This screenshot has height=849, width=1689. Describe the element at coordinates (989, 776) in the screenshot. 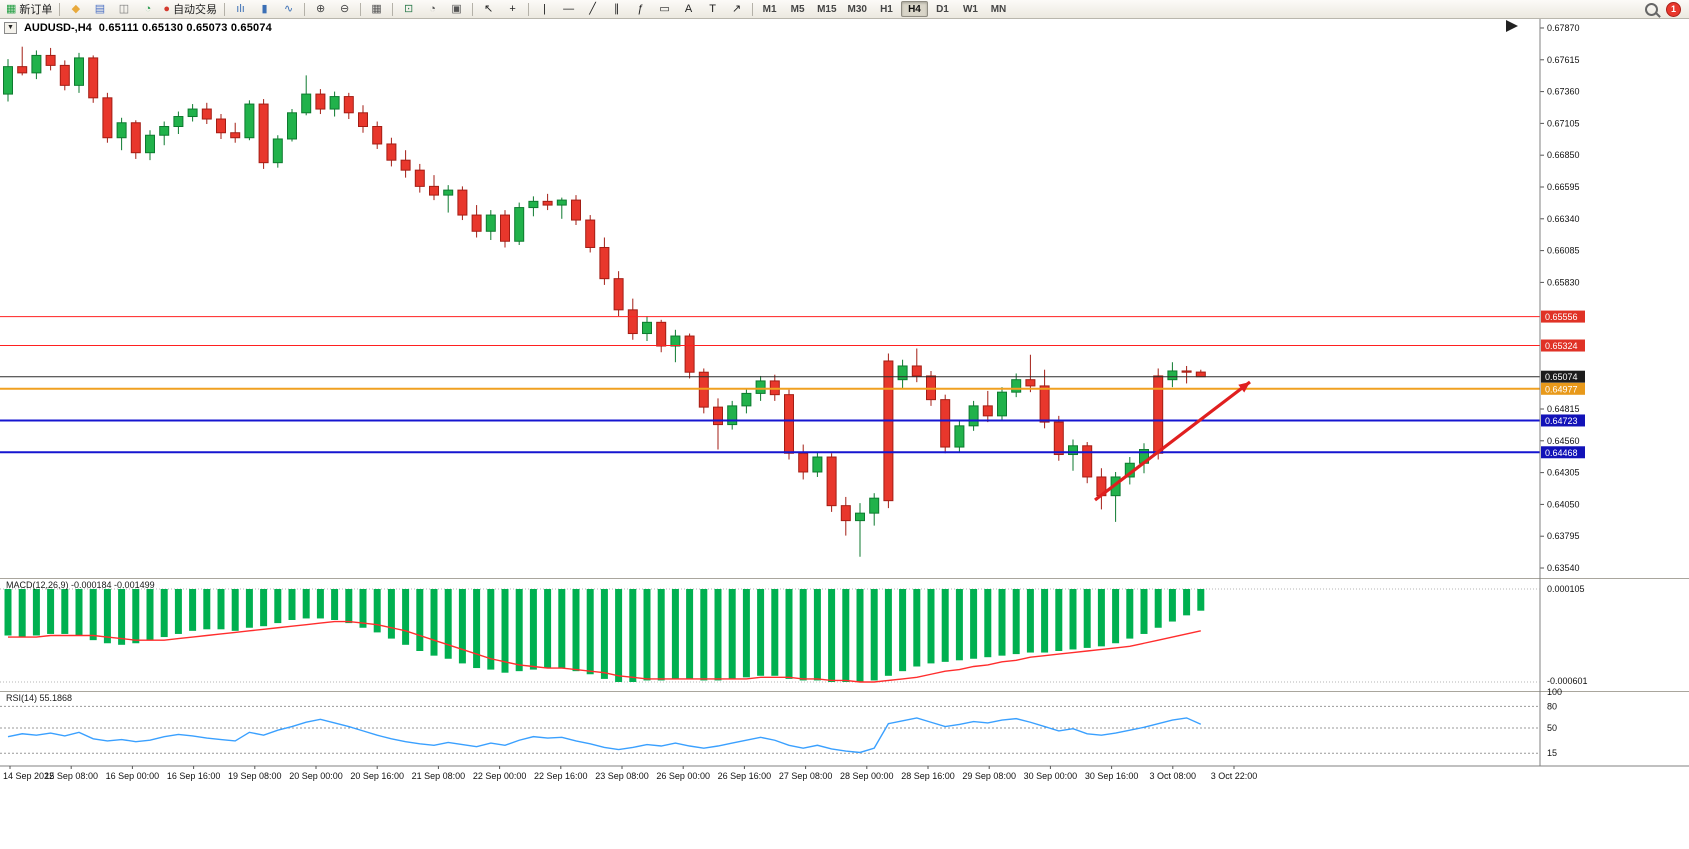

I see `svg-text: 29 Sep 08:00` at that location.